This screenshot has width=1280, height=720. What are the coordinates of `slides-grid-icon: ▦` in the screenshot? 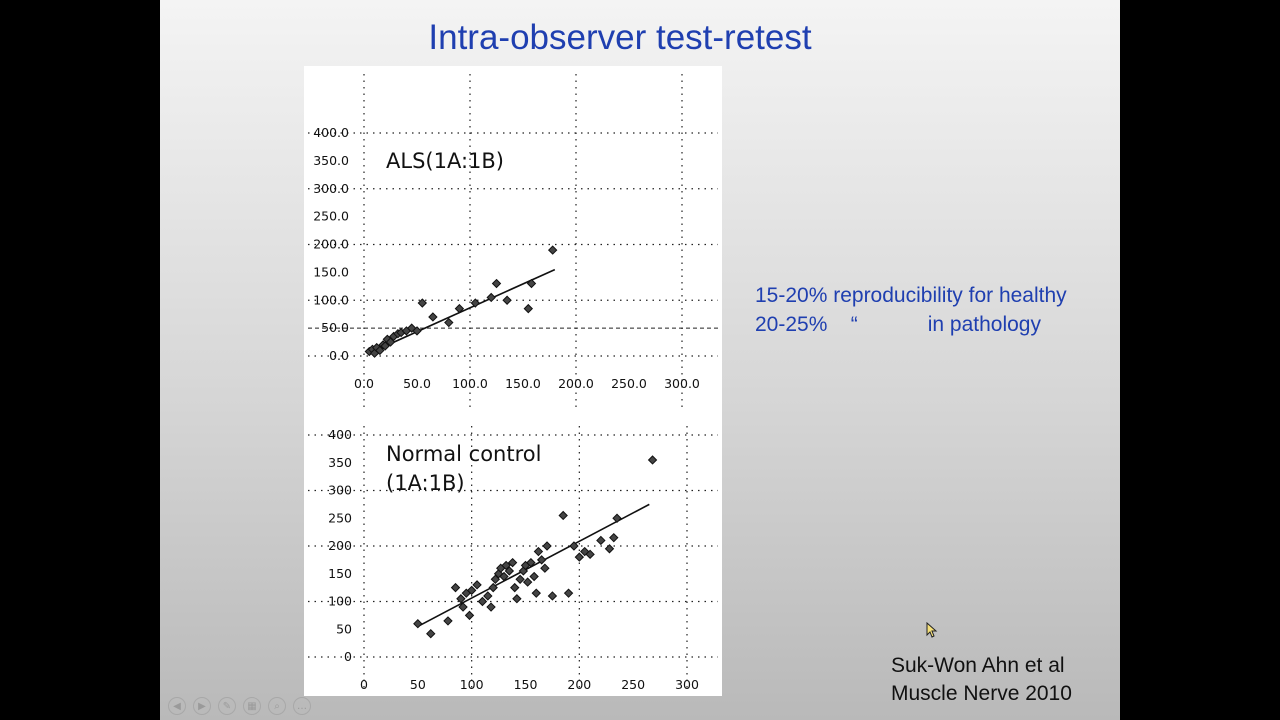 It's located at (252, 706).